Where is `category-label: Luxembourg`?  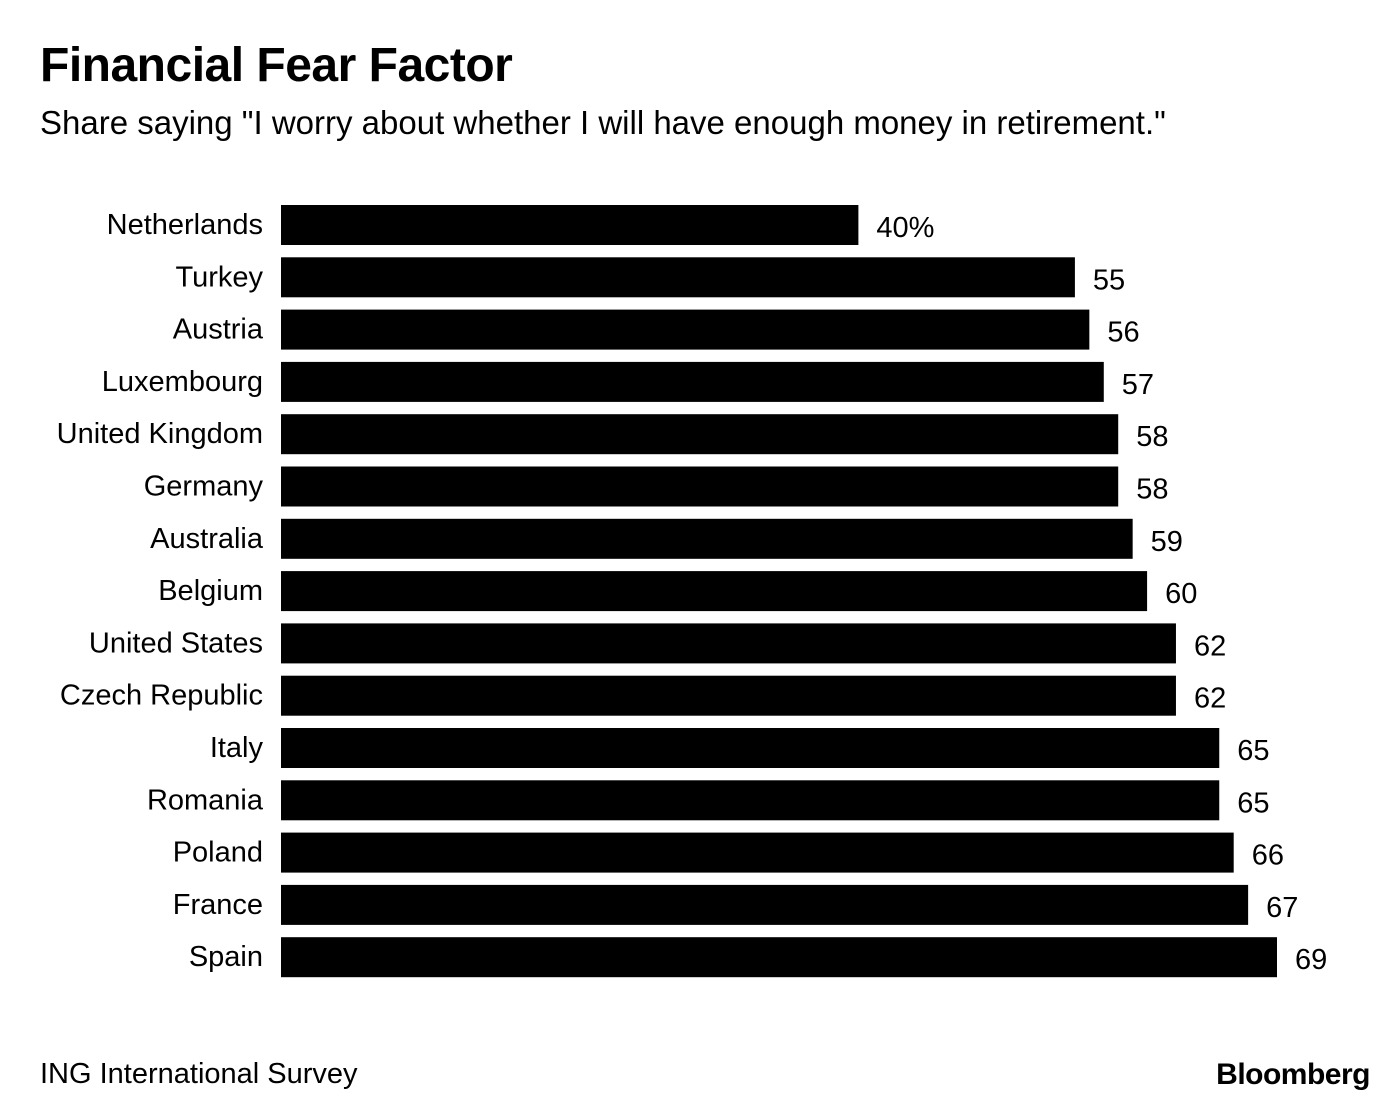 category-label: Luxembourg is located at coordinates (182, 382).